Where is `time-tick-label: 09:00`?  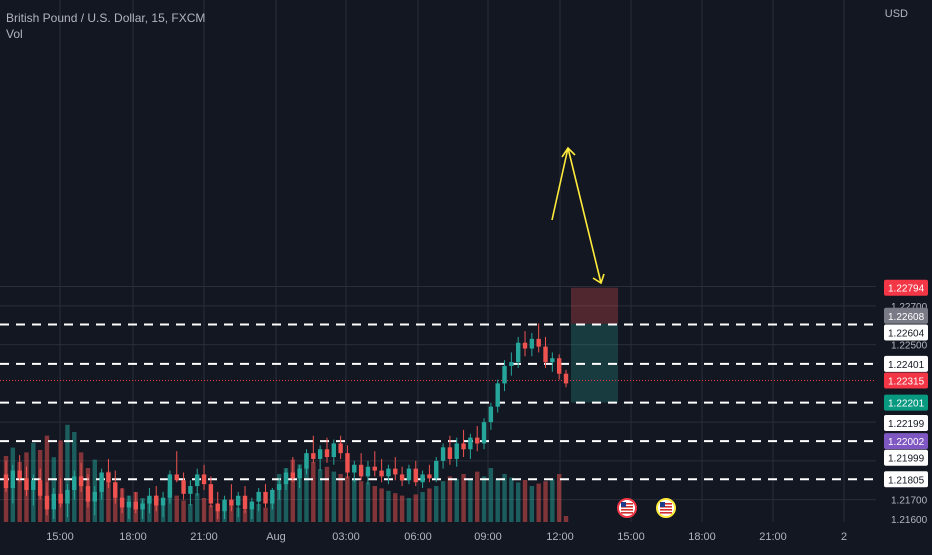
time-tick-label: 09:00 is located at coordinates (488, 537).